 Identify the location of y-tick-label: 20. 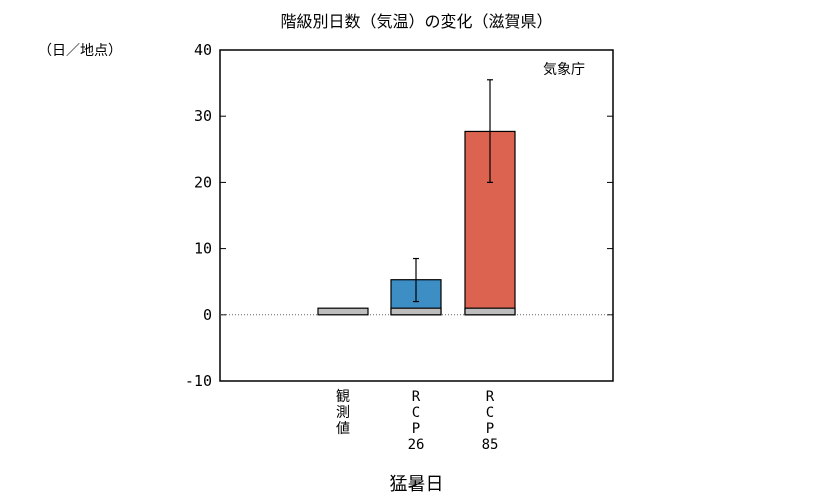
(203, 182).